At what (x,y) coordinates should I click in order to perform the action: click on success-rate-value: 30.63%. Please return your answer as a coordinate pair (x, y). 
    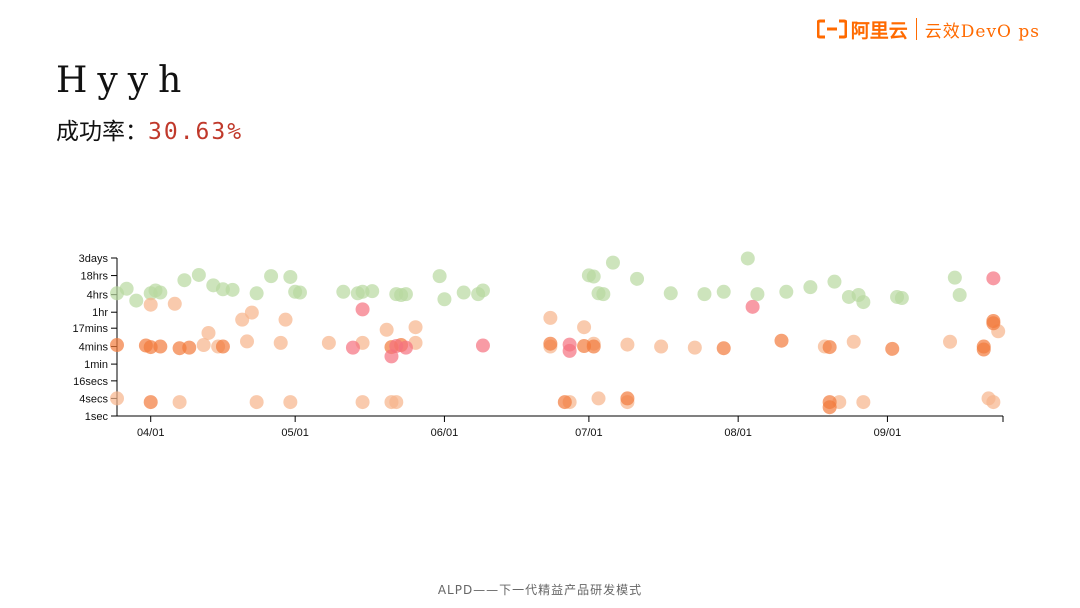
    Looking at the image, I should click on (196, 132).